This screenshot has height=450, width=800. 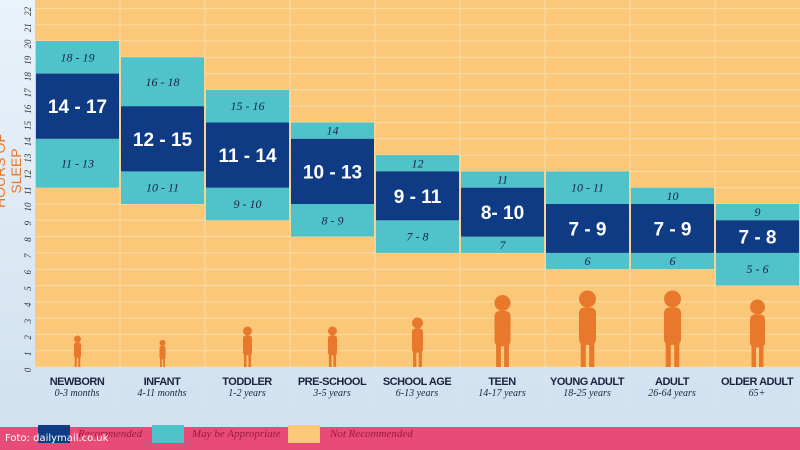 I want to click on category-label: TODDLER 1-2 years, so click(x=247, y=393).